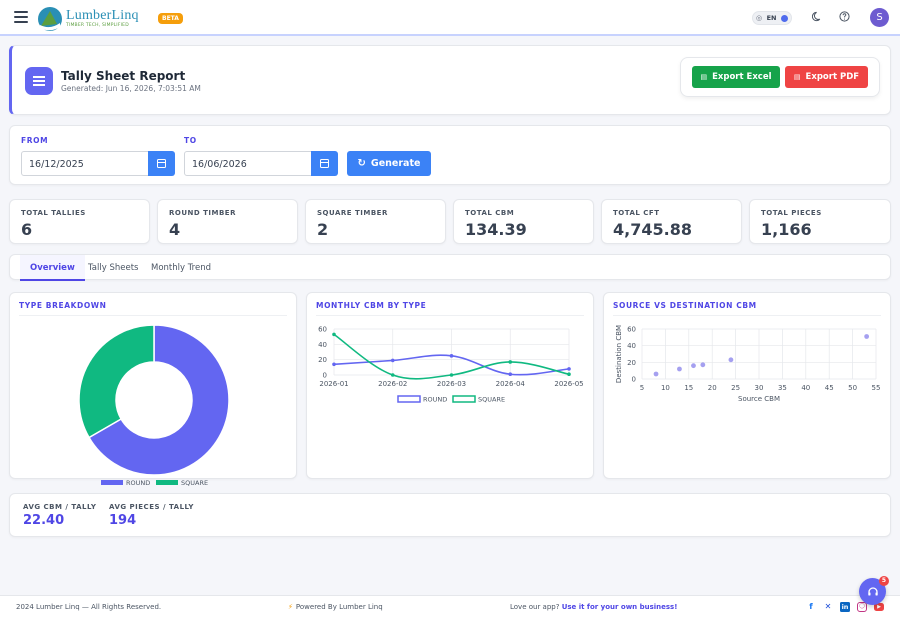 Image resolution: width=900 pixels, height=619 pixels. Describe the element at coordinates (190, 140) in the screenshot. I see `to-label: TO` at that location.